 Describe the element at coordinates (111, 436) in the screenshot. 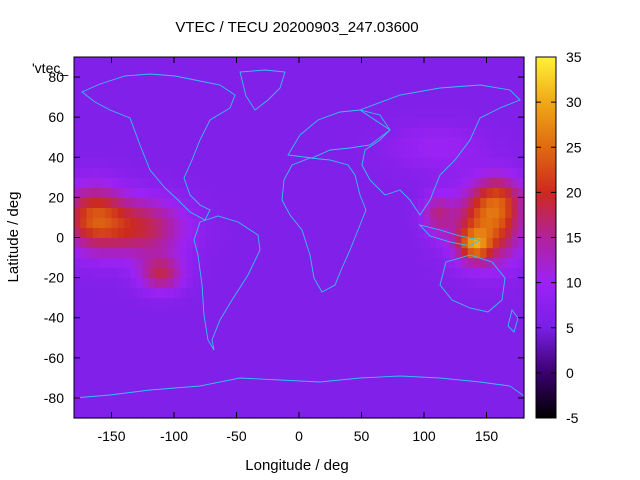

I see `x-tick-label: -150` at that location.